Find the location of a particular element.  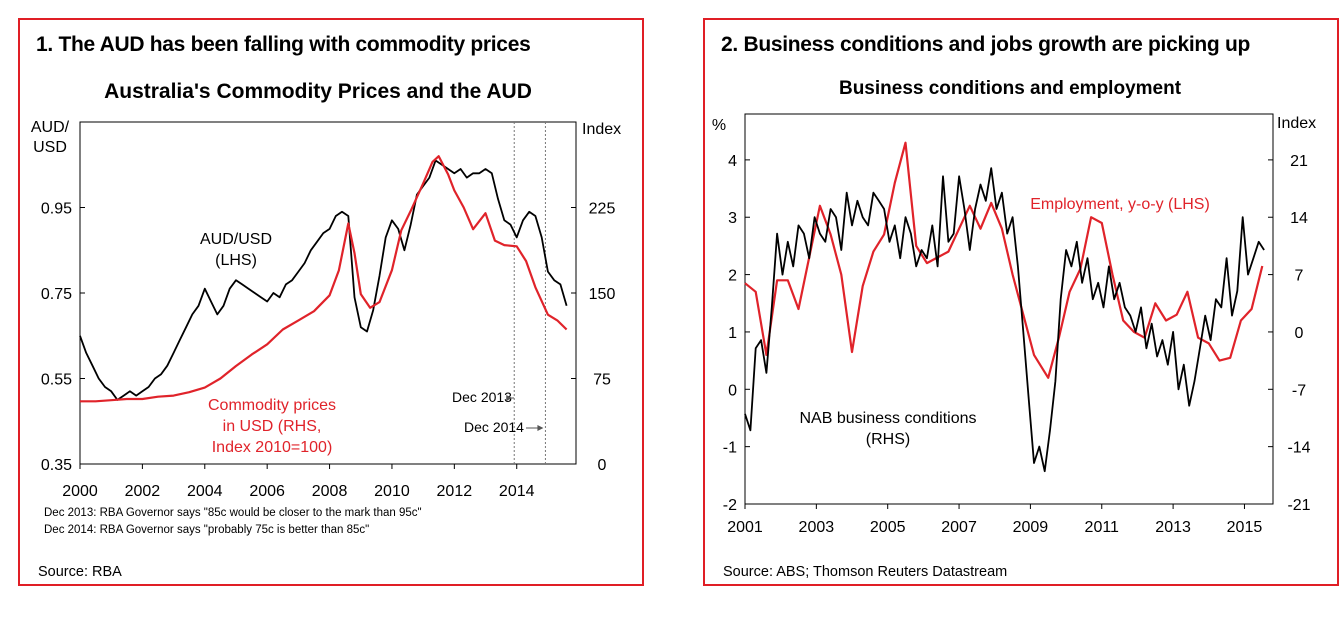

left-axis-label: USD is located at coordinates (50, 147).